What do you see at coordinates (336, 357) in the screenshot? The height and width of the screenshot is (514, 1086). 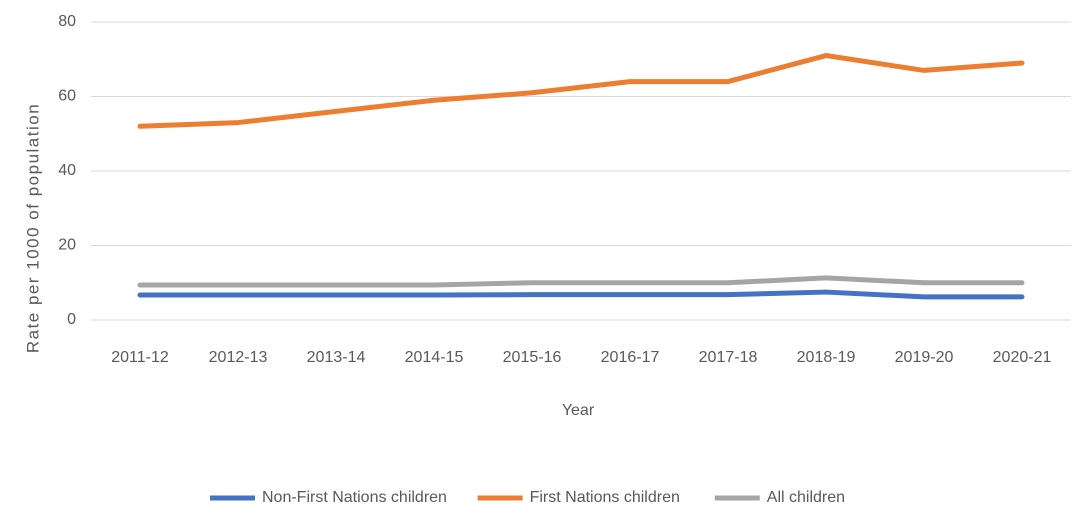 I see `x-tick-label: 2013-14` at bounding box center [336, 357].